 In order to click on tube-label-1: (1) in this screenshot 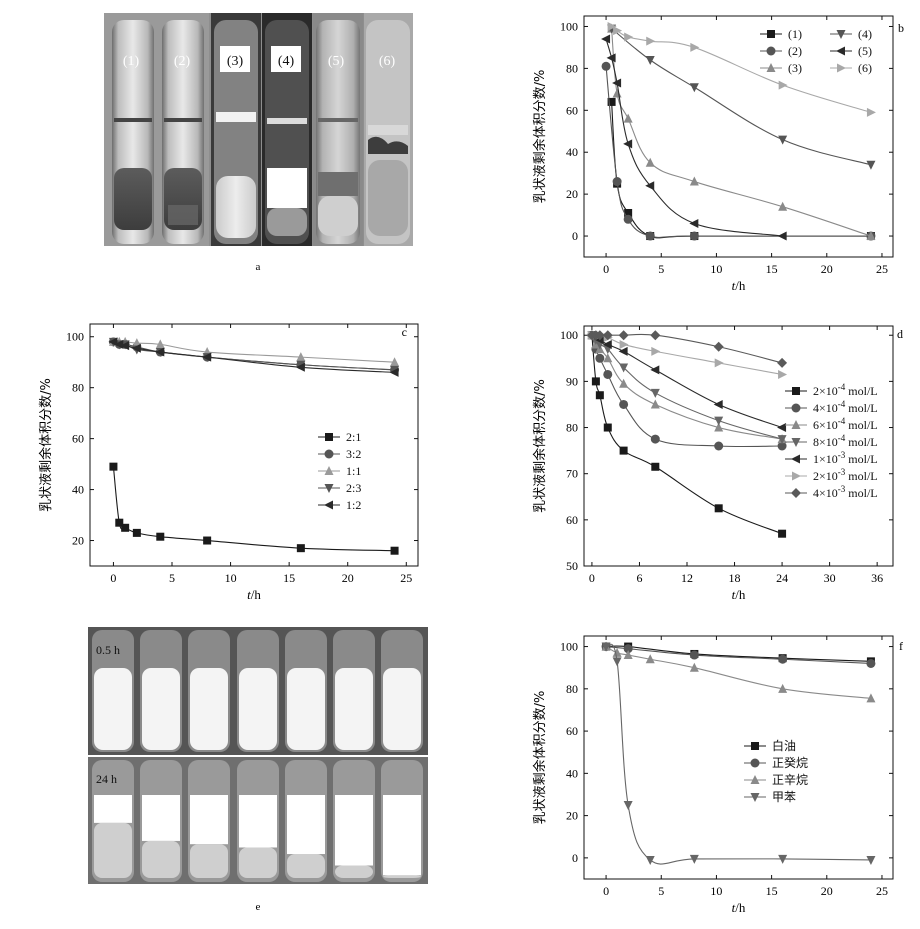, I will do `click(131, 61)`.